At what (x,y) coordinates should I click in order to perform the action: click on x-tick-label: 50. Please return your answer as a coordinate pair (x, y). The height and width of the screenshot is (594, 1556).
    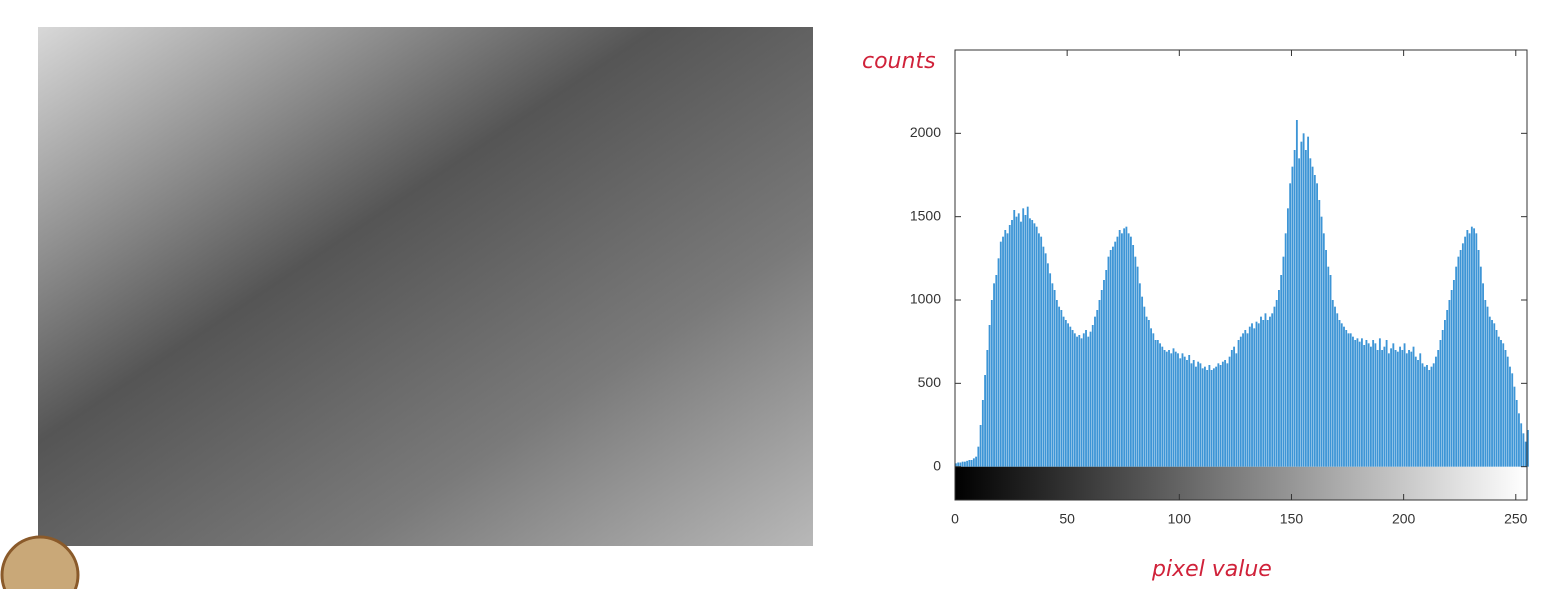
    Looking at the image, I should click on (1067, 519).